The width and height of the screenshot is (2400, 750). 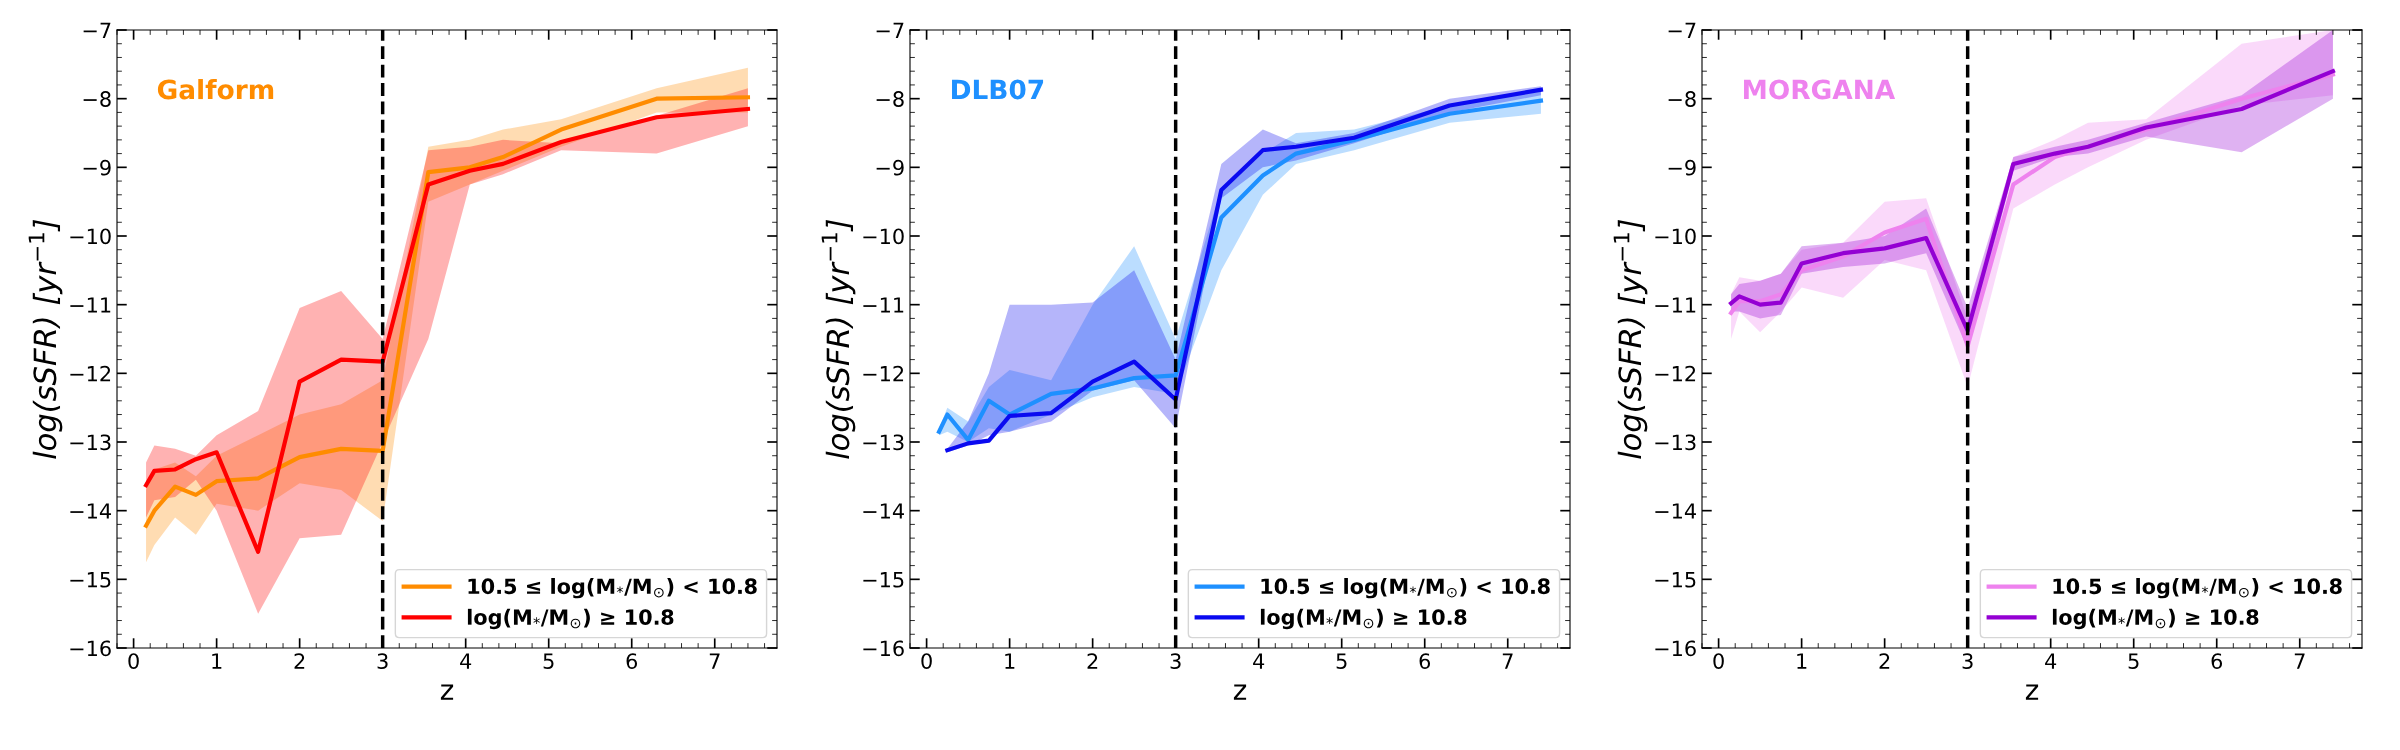 What do you see at coordinates (1820, 89) in the screenshot?
I see `annotation: MORGANA` at bounding box center [1820, 89].